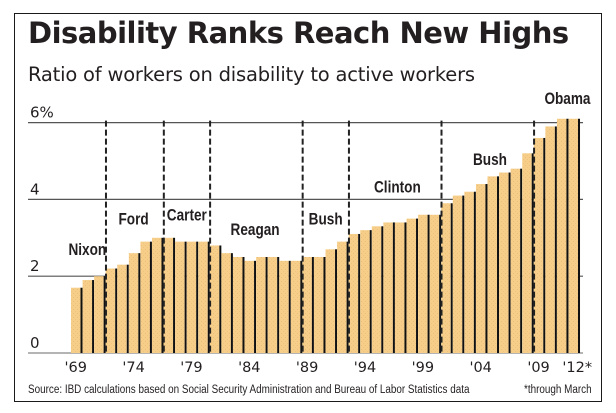  Describe the element at coordinates (35, 343) in the screenshot. I see `y-tick-label: 0` at that location.